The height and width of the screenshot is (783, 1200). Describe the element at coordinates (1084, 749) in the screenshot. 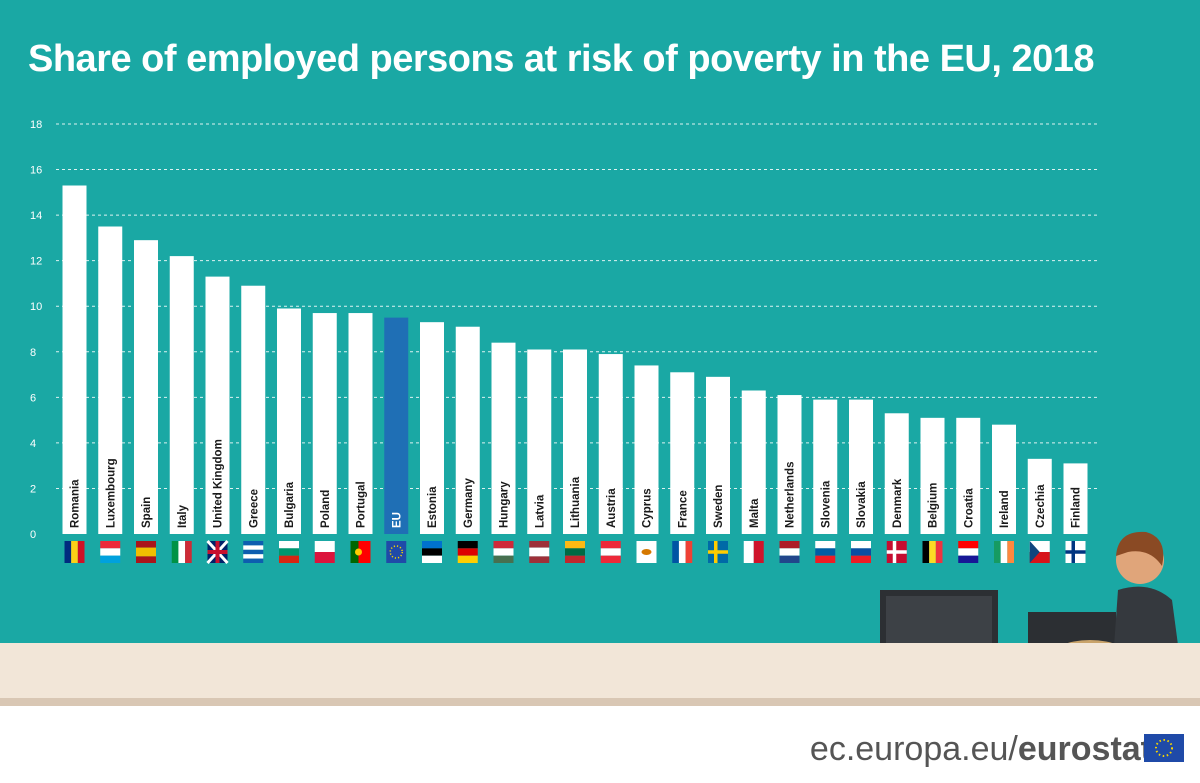

I see `footer-brand: eurostat` at that location.